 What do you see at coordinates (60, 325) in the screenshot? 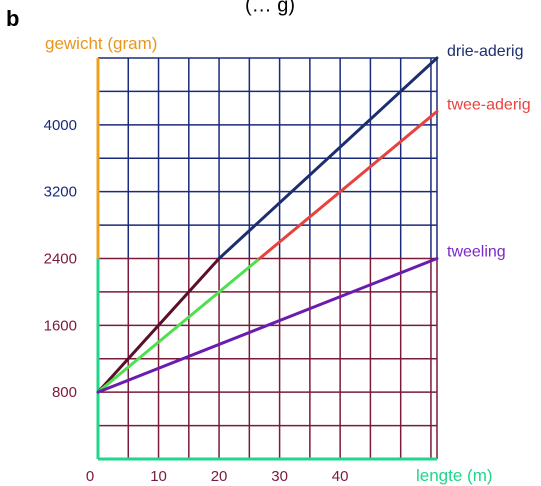
I see `y-tick-label: 1600` at bounding box center [60, 325].